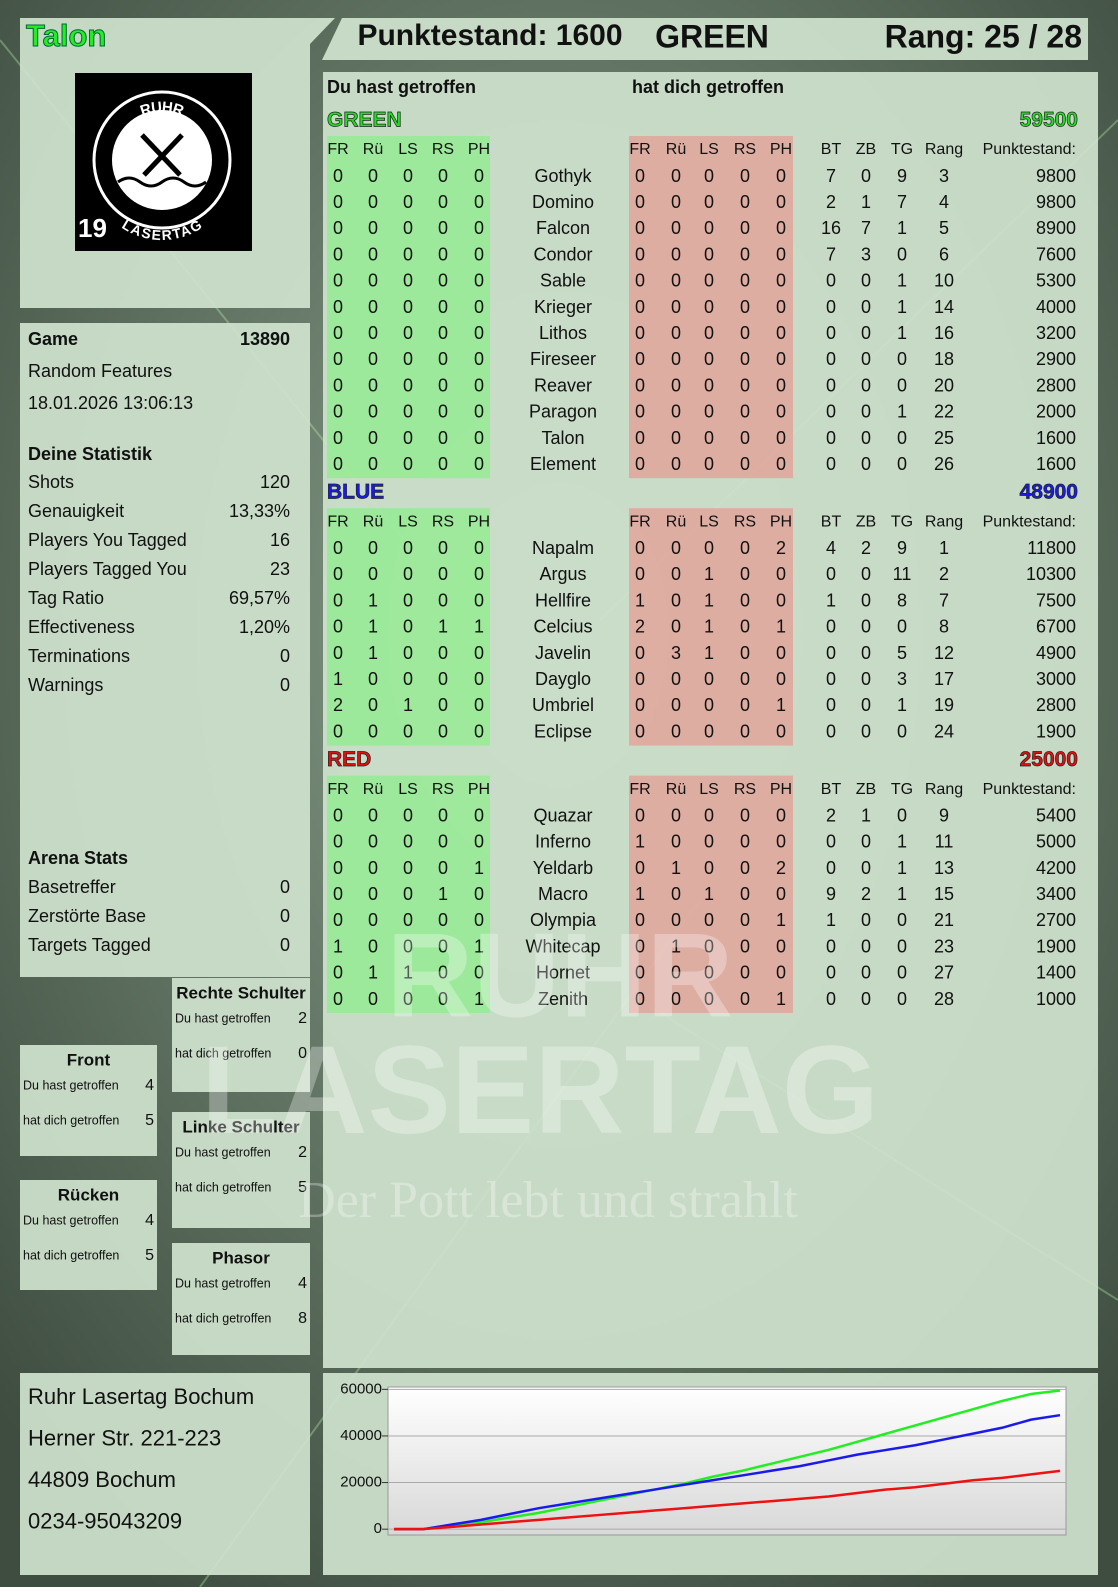  Describe the element at coordinates (1056, 254) in the screenshot. I see `stat-cell: 7600` at that location.